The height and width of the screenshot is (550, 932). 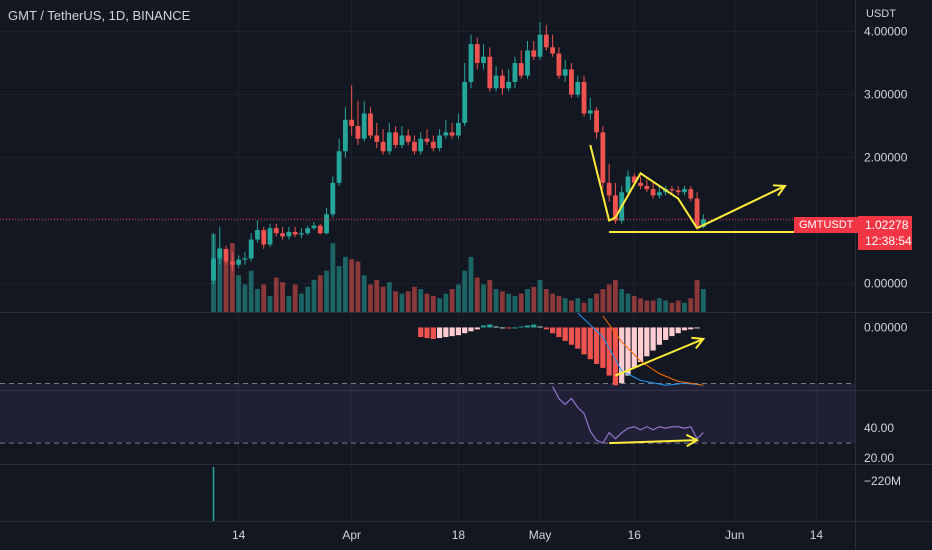 I want to click on time-tick-5: Jun, so click(x=734, y=535).